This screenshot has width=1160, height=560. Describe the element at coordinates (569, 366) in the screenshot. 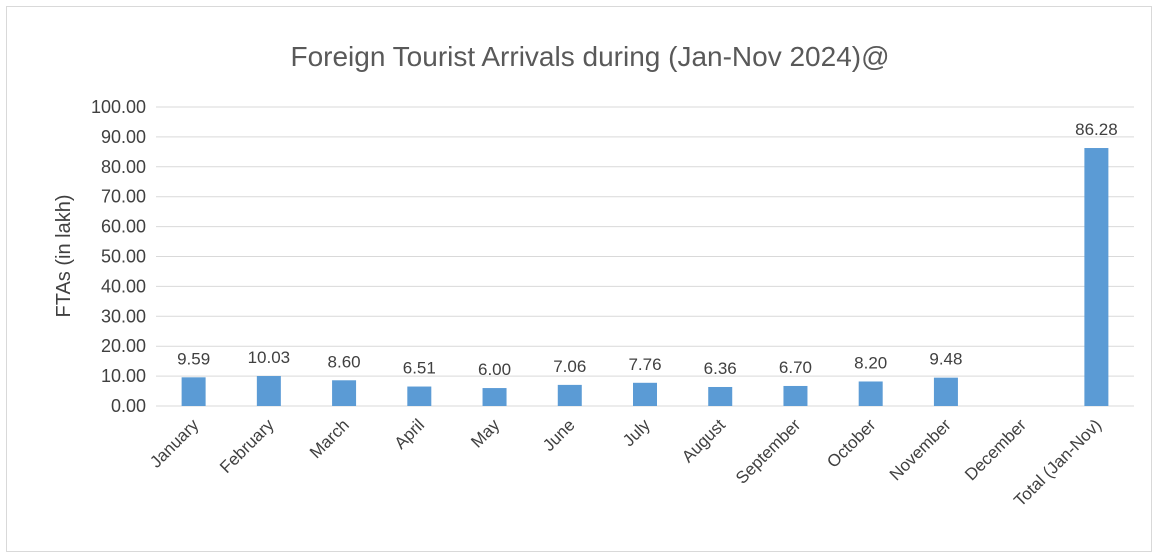

I see `data-label: 7.06` at that location.